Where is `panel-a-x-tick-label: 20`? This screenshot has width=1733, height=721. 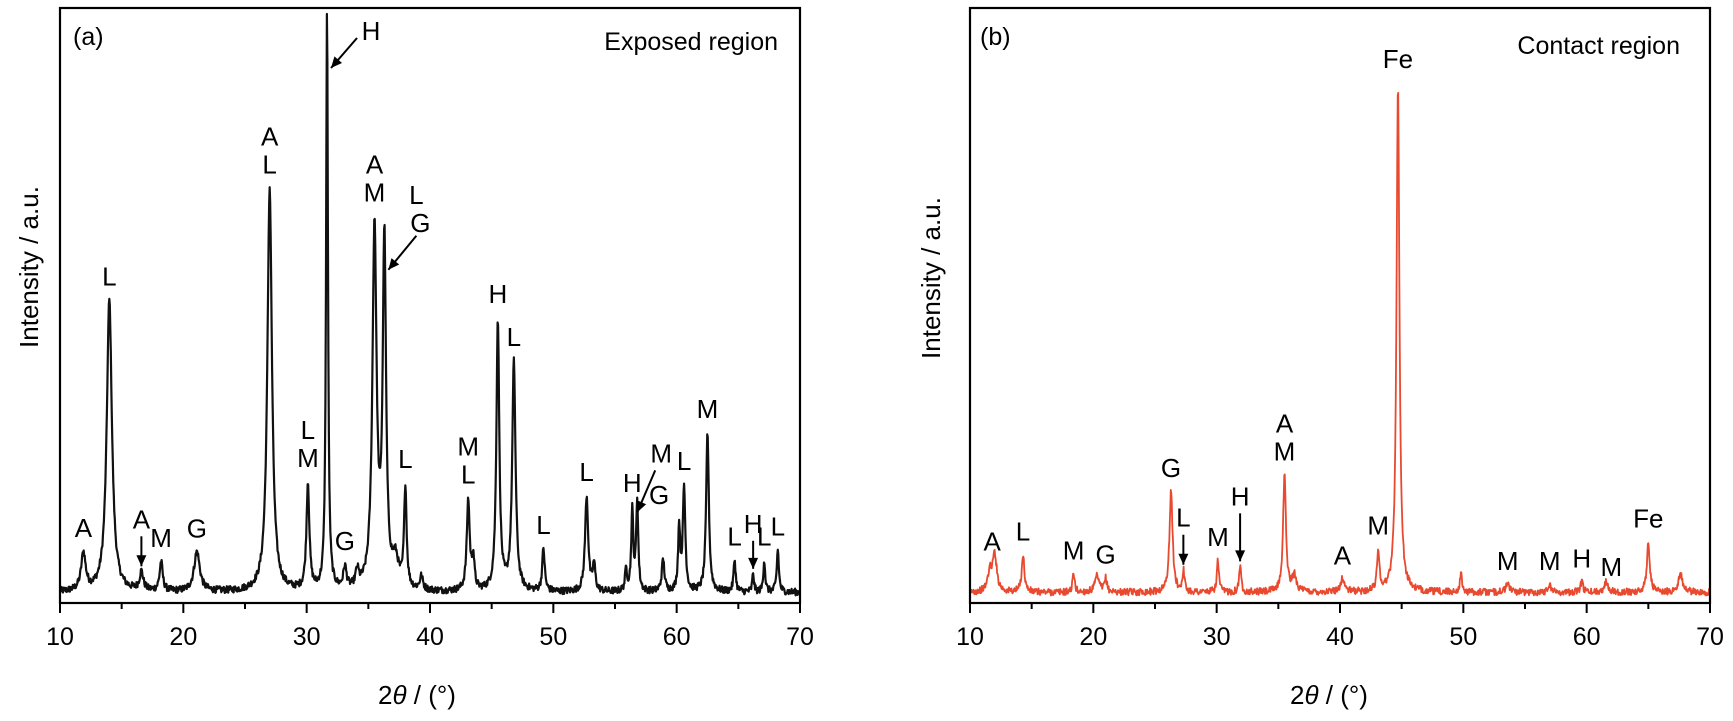 panel-a-x-tick-label: 20 is located at coordinates (183, 637).